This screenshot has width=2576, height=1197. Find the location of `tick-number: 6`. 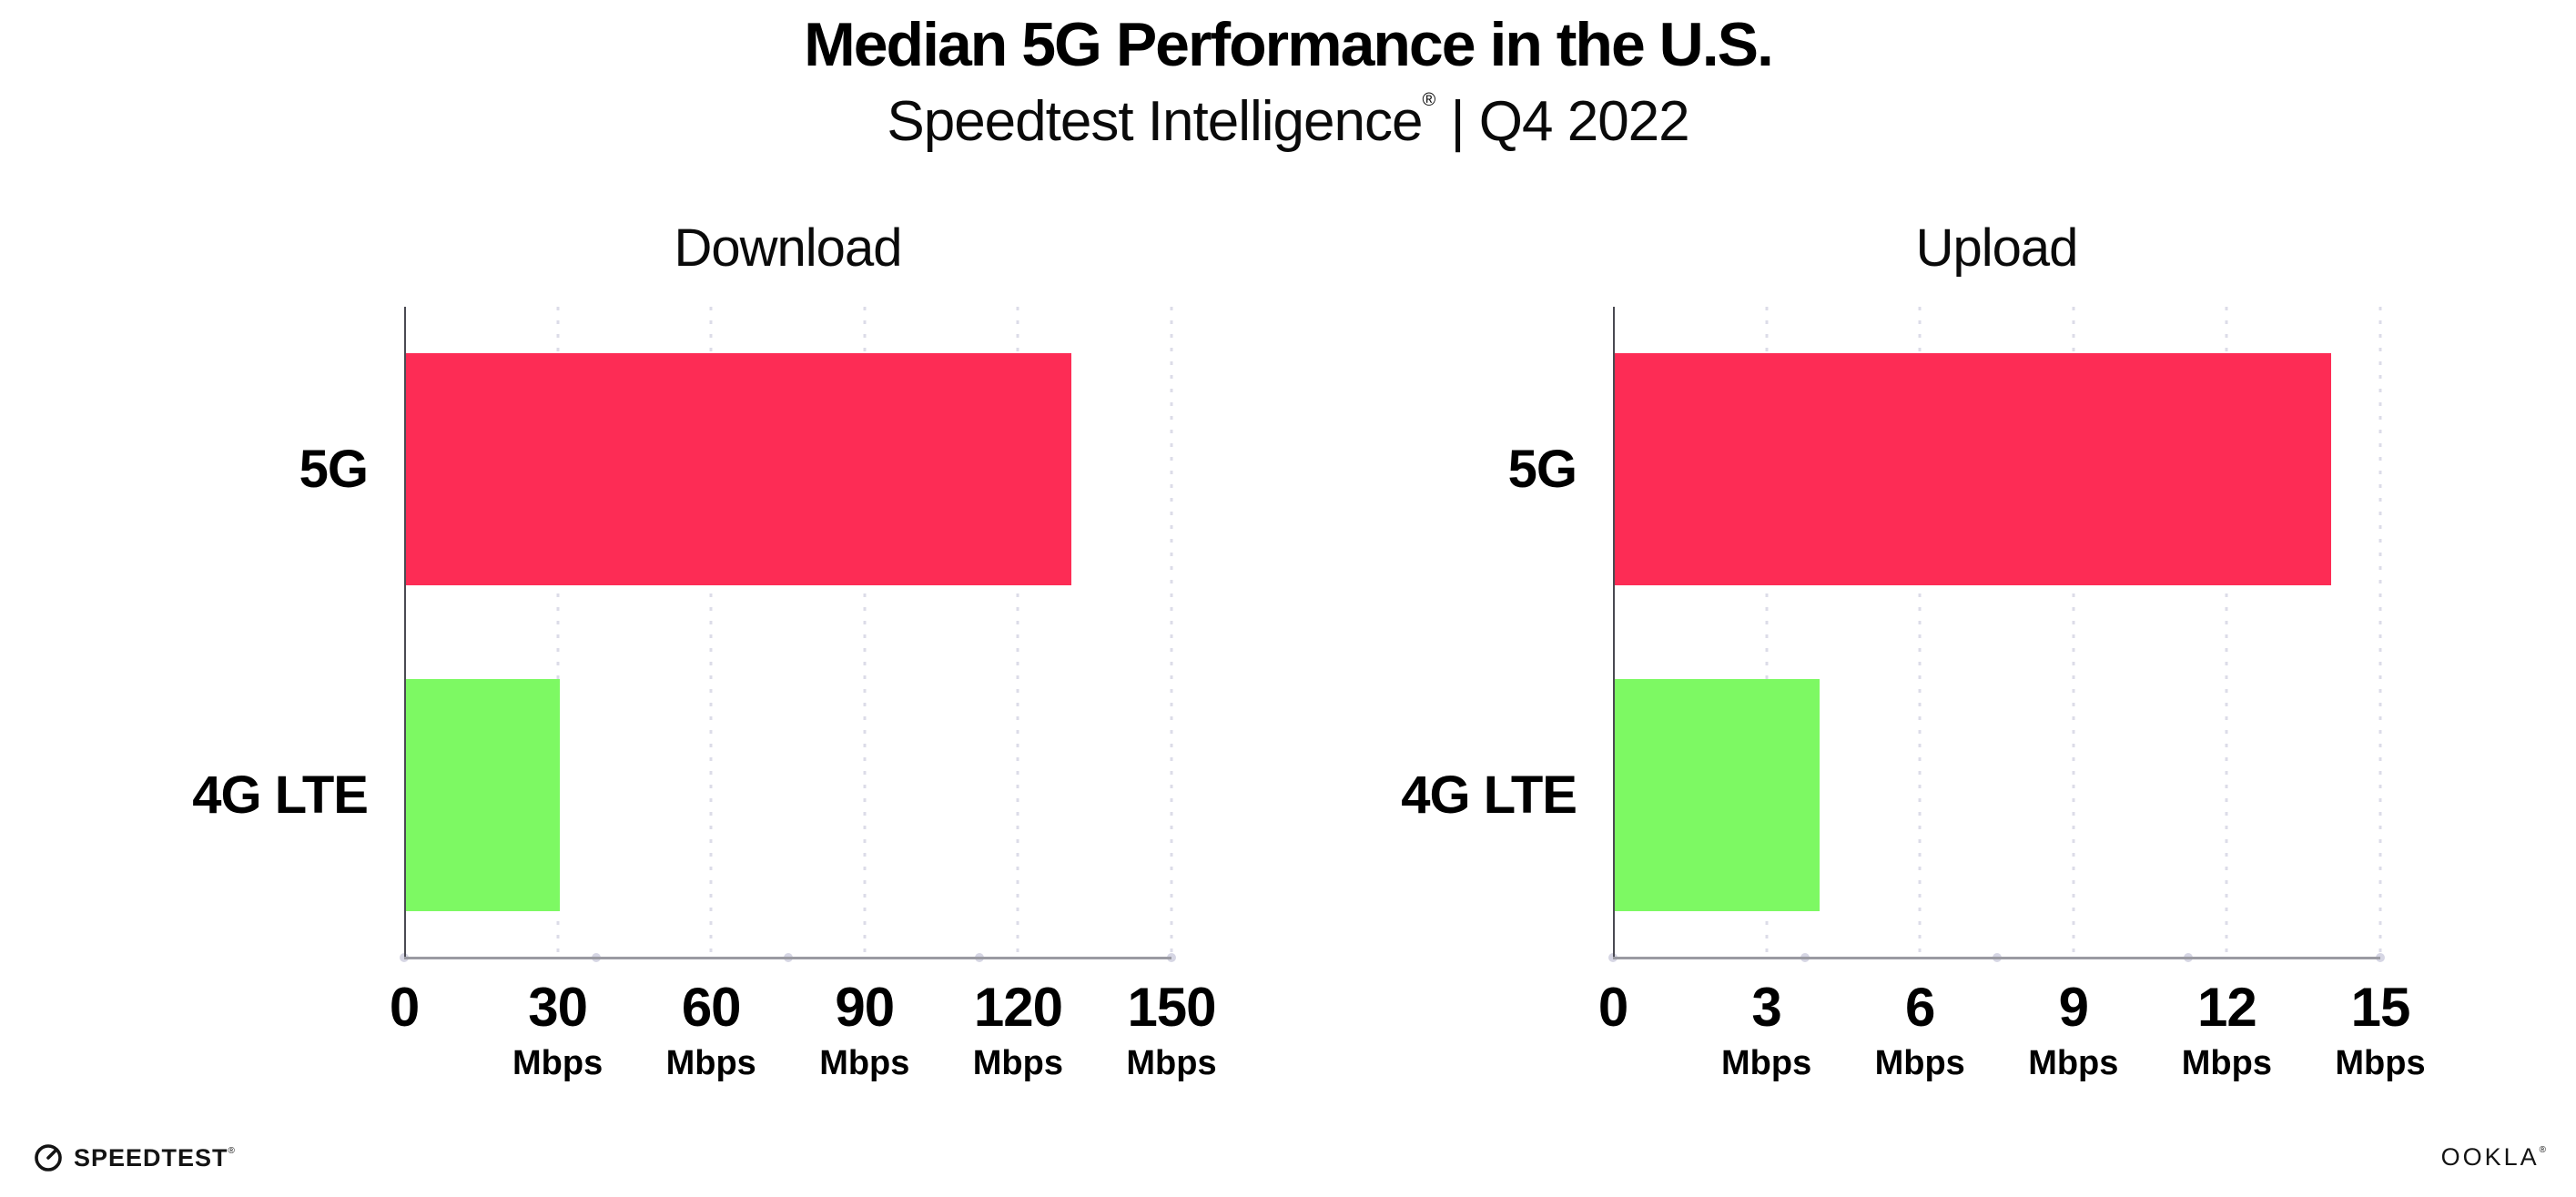

tick-number: 6 is located at coordinates (1920, 1008).